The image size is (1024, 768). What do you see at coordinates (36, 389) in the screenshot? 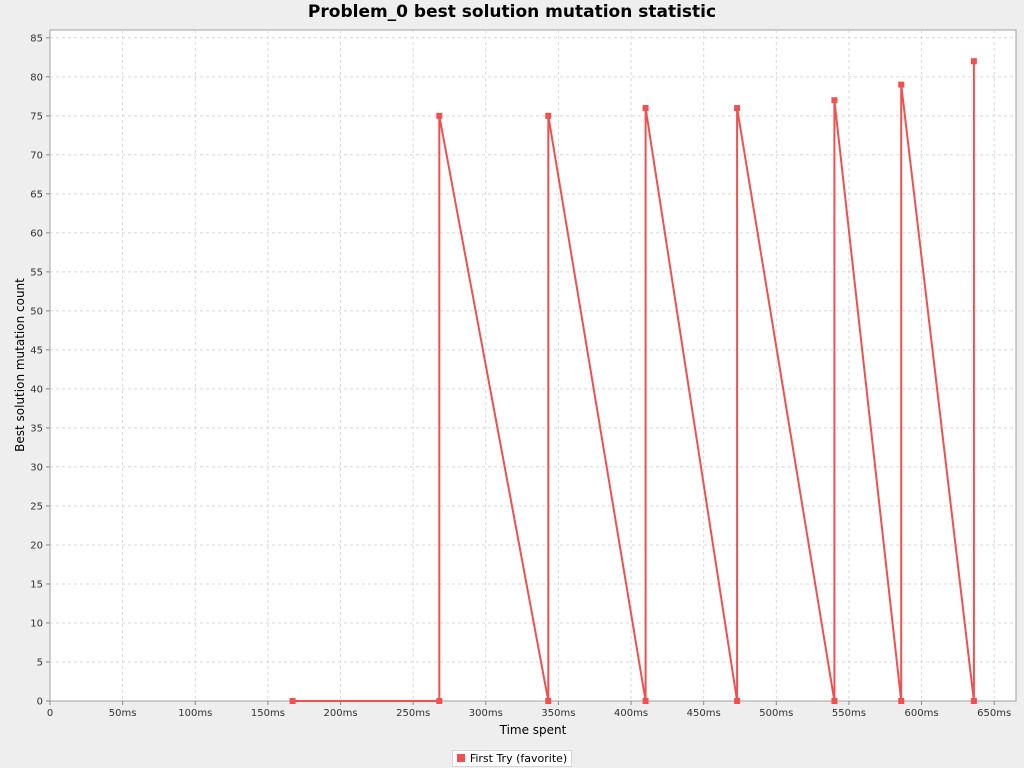
I see `y-tick-label: 40` at bounding box center [36, 389].